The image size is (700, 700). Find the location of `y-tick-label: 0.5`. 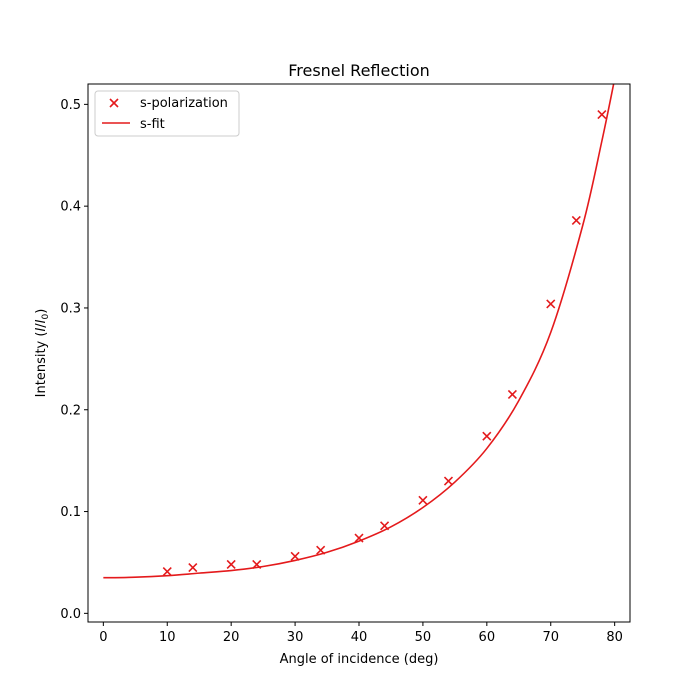

y-tick-label: 0.5 is located at coordinates (70, 105).